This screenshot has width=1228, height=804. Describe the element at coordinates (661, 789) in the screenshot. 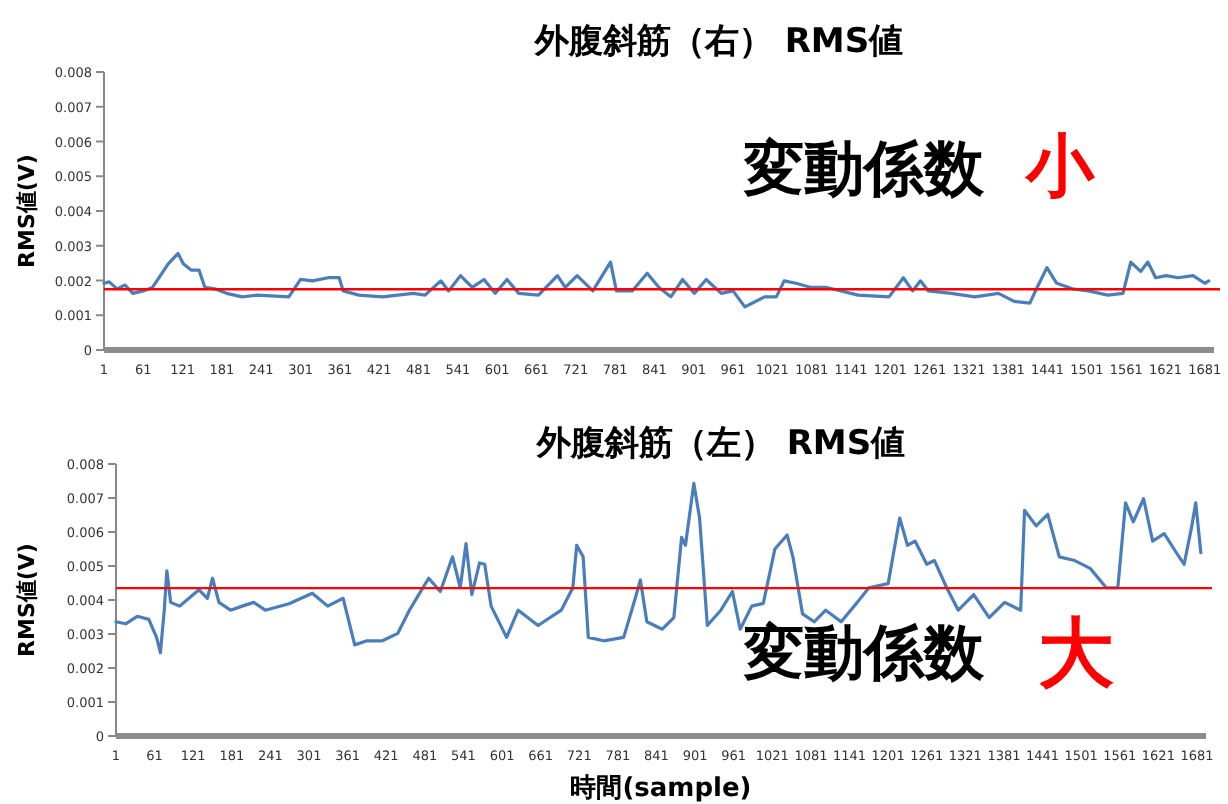

I see `x-axis-title: 時間(sample)` at that location.